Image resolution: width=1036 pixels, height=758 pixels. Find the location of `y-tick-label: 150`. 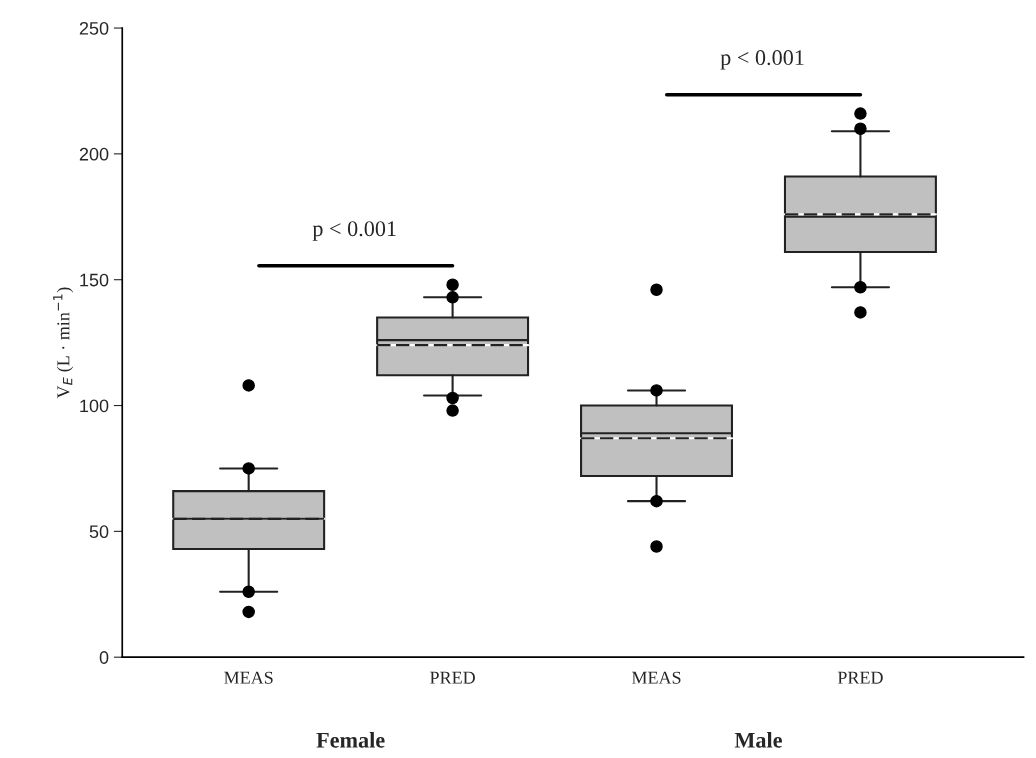

y-tick-label: 150 is located at coordinates (94, 280).